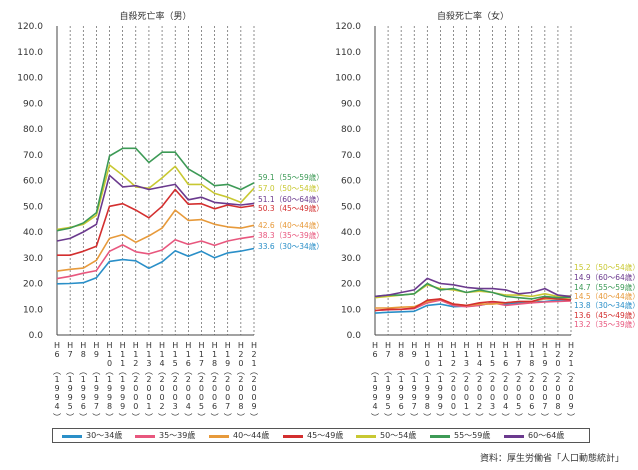  Describe the element at coordinates (30, 27) in the screenshot. I see `y-tick-label: 120.0` at that location.